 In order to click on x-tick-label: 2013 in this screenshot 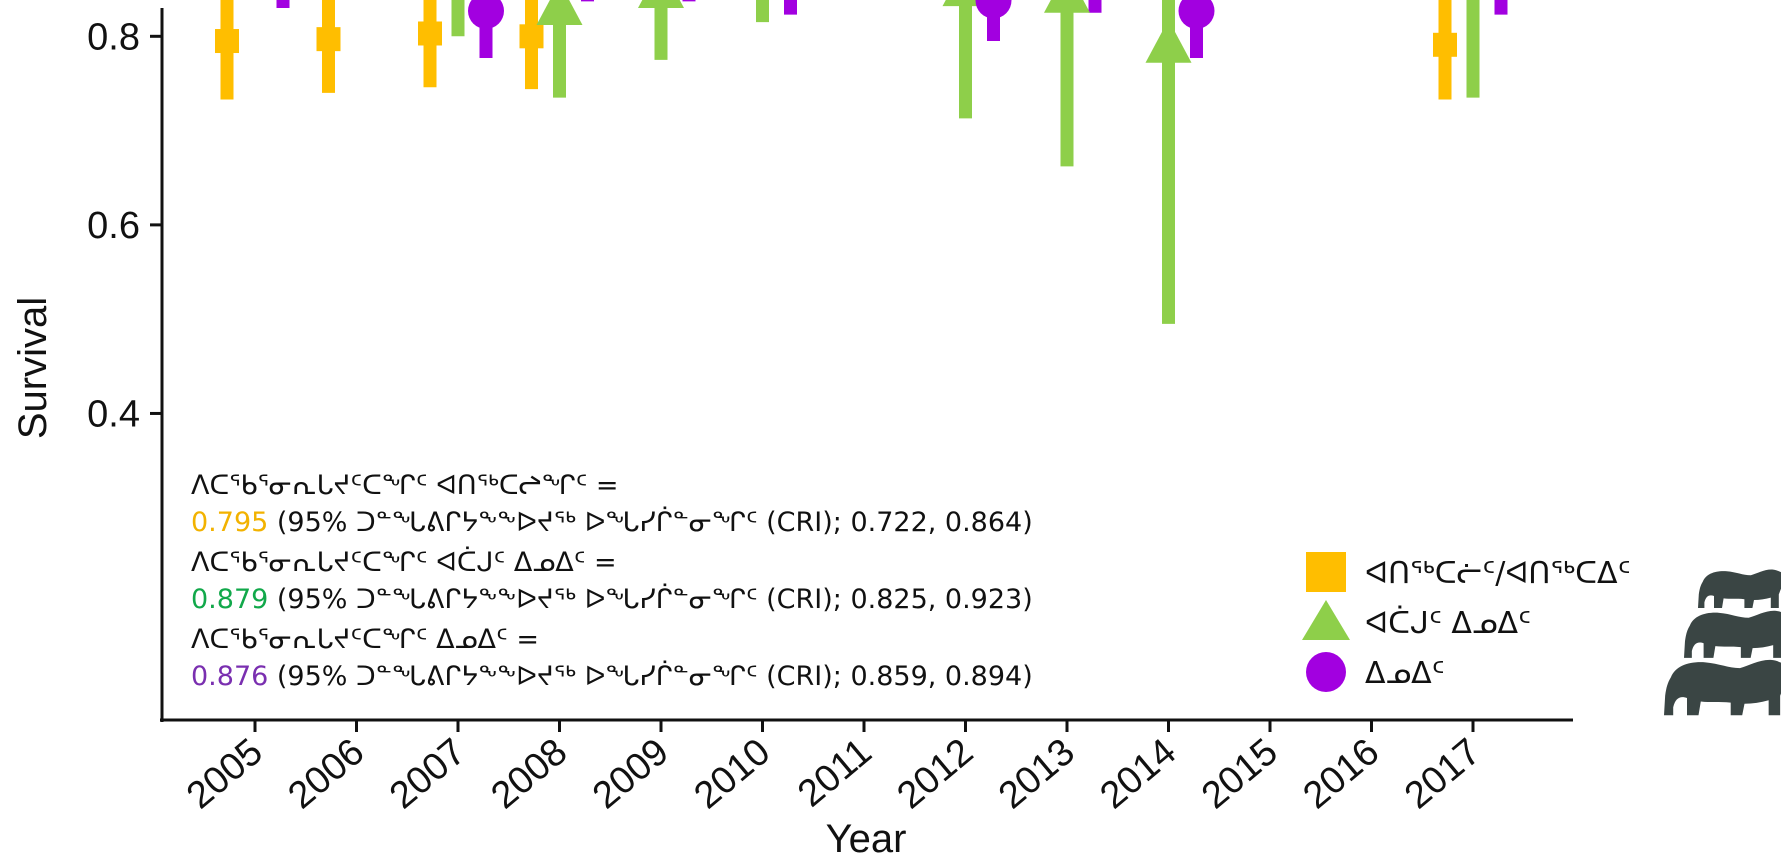, I will do `click(1037, 774)`.